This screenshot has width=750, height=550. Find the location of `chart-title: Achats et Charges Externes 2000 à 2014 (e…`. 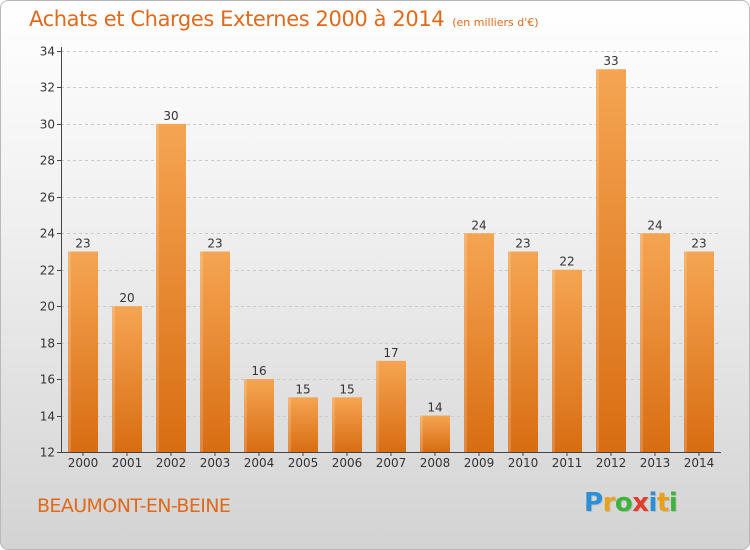

chart-title: Achats et Charges Externes 2000 à 2014 (e… is located at coordinates (284, 19).